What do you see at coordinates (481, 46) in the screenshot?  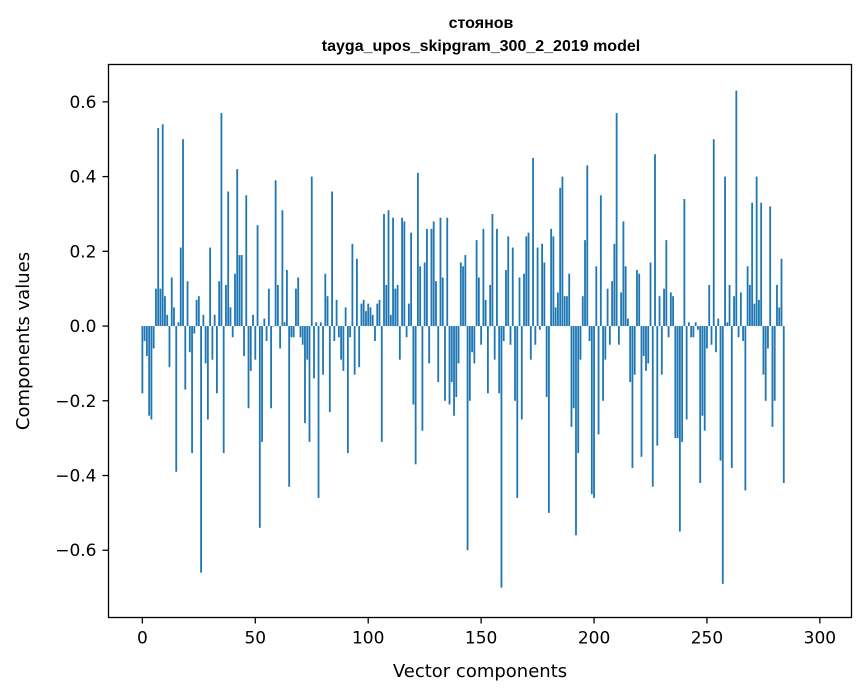 I see `chart-subtitle: tayga_upos_skipgram_300_2_2019 model` at bounding box center [481, 46].